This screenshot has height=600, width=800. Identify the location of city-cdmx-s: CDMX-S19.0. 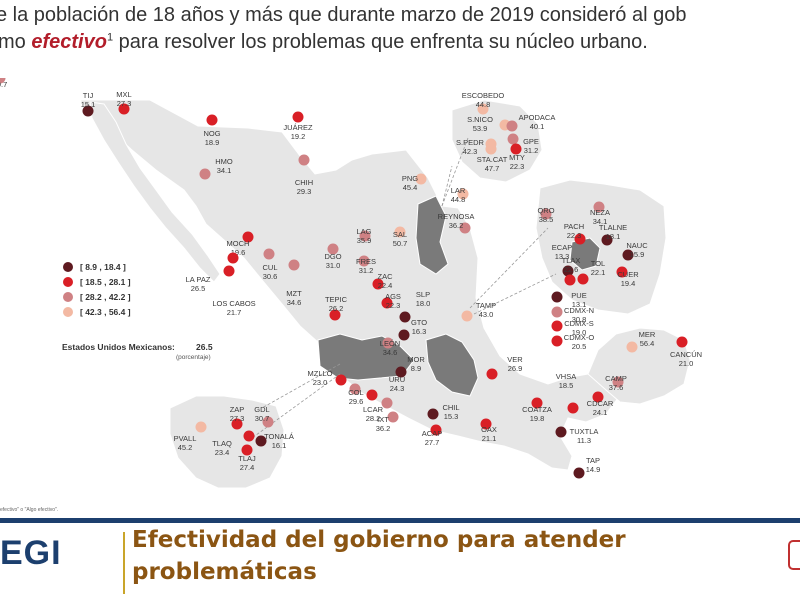
(572, 328).